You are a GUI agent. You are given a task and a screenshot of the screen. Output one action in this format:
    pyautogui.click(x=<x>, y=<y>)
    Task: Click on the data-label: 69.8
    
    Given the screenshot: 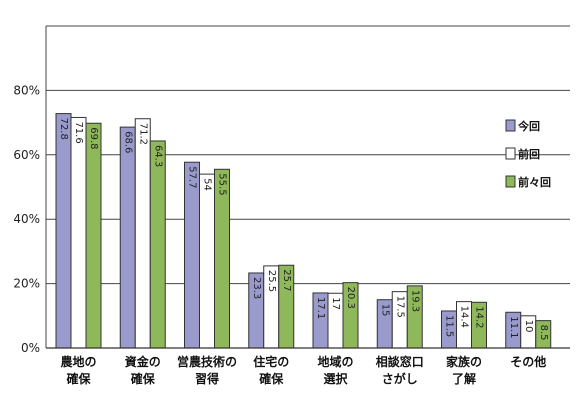 What is the action you would take?
    pyautogui.click(x=93, y=138)
    